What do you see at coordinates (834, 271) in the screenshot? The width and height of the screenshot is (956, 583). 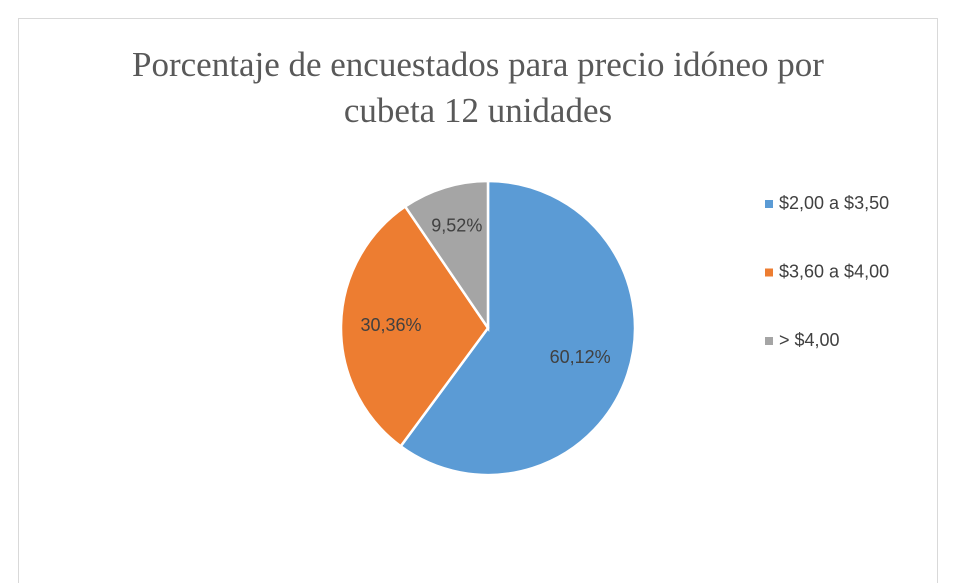 I see `legend-label: $3,60 a $4,00` at bounding box center [834, 271].